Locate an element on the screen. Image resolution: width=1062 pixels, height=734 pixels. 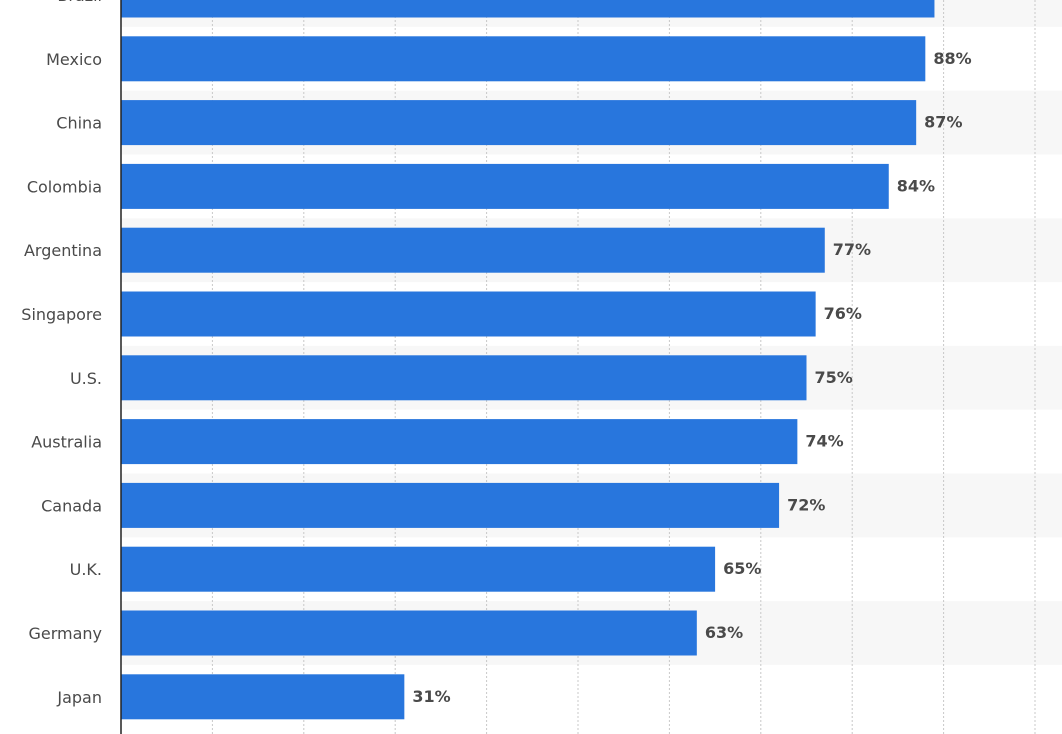
category-label: Japan is located at coordinates (79, 697).